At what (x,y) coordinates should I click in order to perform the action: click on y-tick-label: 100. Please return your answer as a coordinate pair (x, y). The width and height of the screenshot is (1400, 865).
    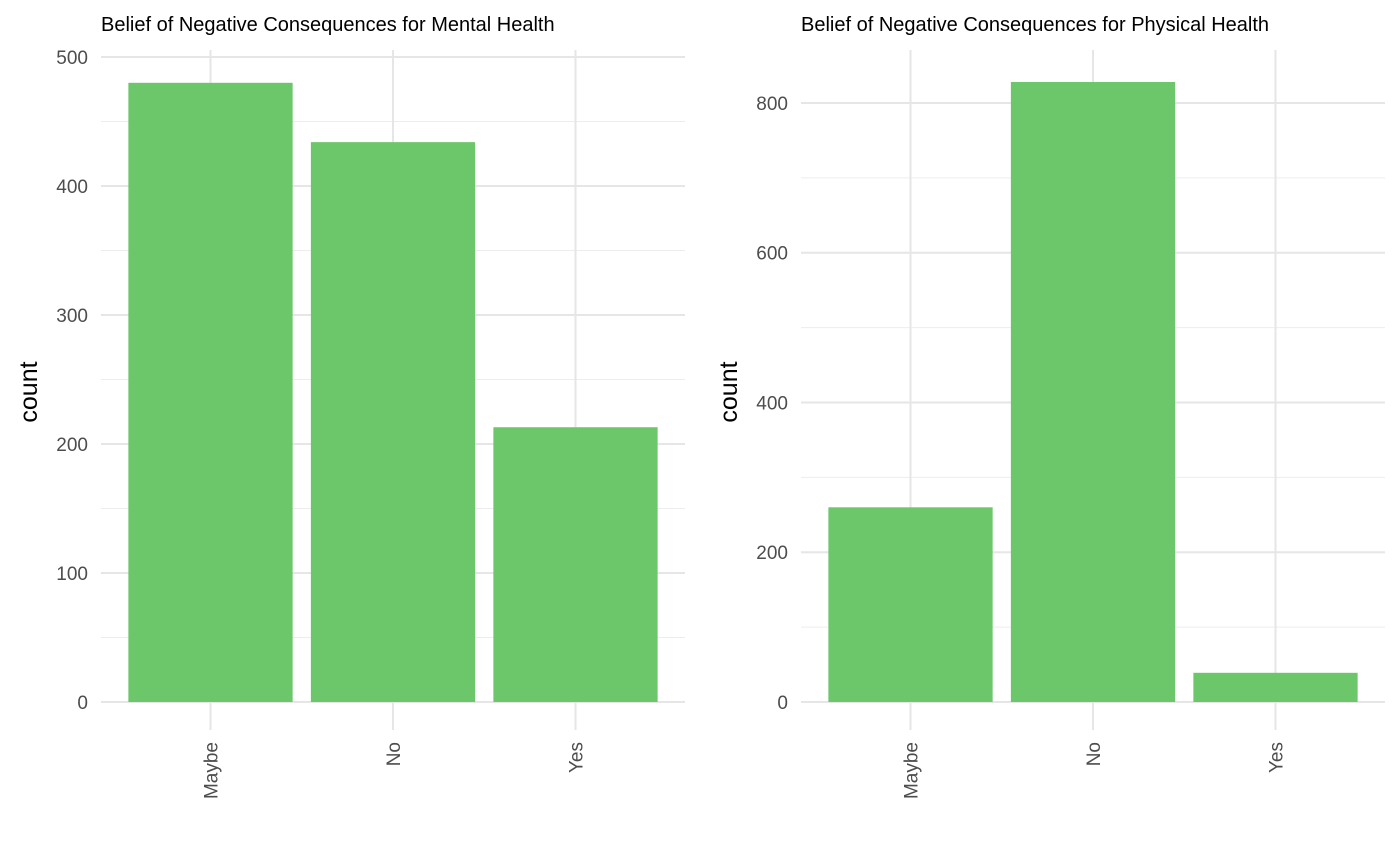
    Looking at the image, I should click on (72, 574).